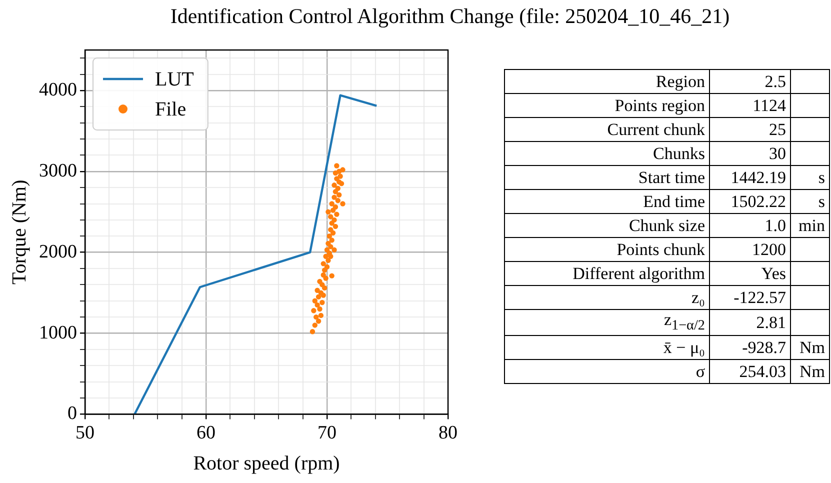 The image size is (831, 483). I want to click on y-tick-label: 2000, so click(58, 251).